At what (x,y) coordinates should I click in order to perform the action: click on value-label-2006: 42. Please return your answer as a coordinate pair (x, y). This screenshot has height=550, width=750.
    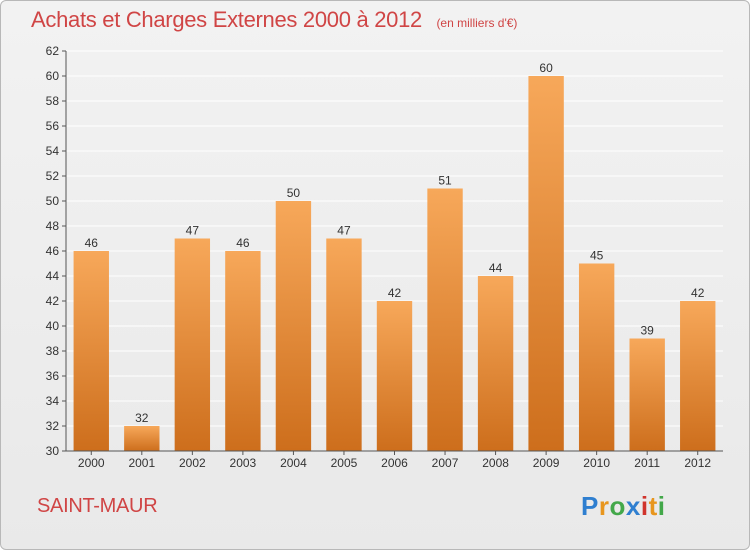
    Looking at the image, I should click on (395, 293).